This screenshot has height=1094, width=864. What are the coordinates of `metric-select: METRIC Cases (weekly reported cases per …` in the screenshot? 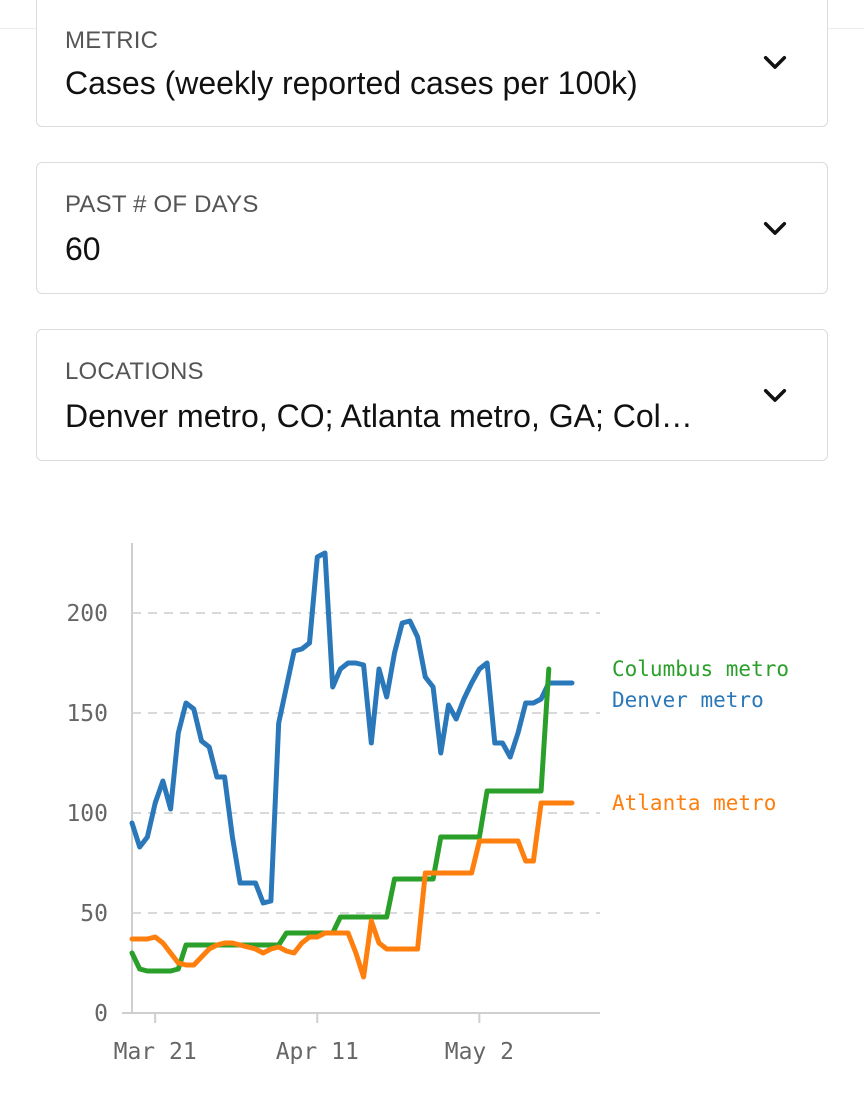 It's located at (432, 63).